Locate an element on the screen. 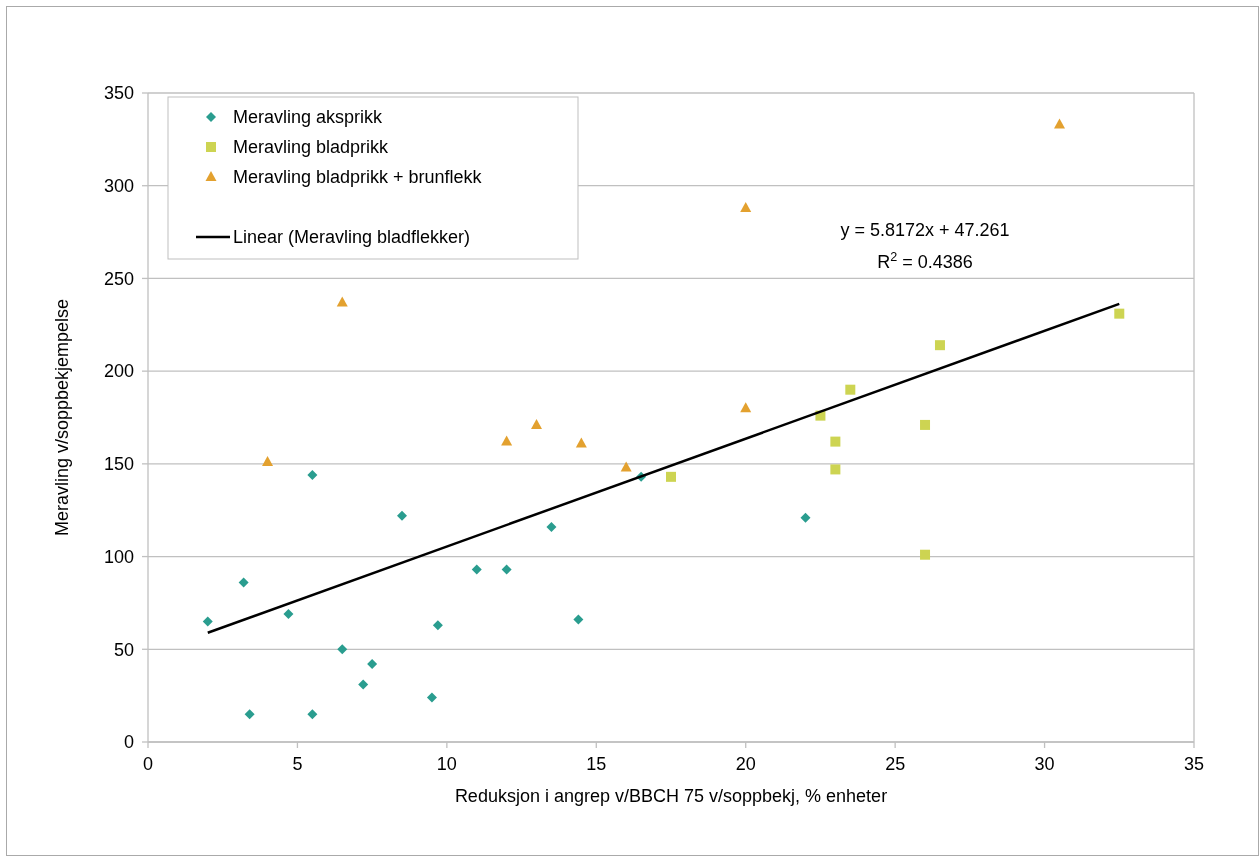 This screenshot has width=1259, height=856. y-tick-label: 0 is located at coordinates (128, 742).